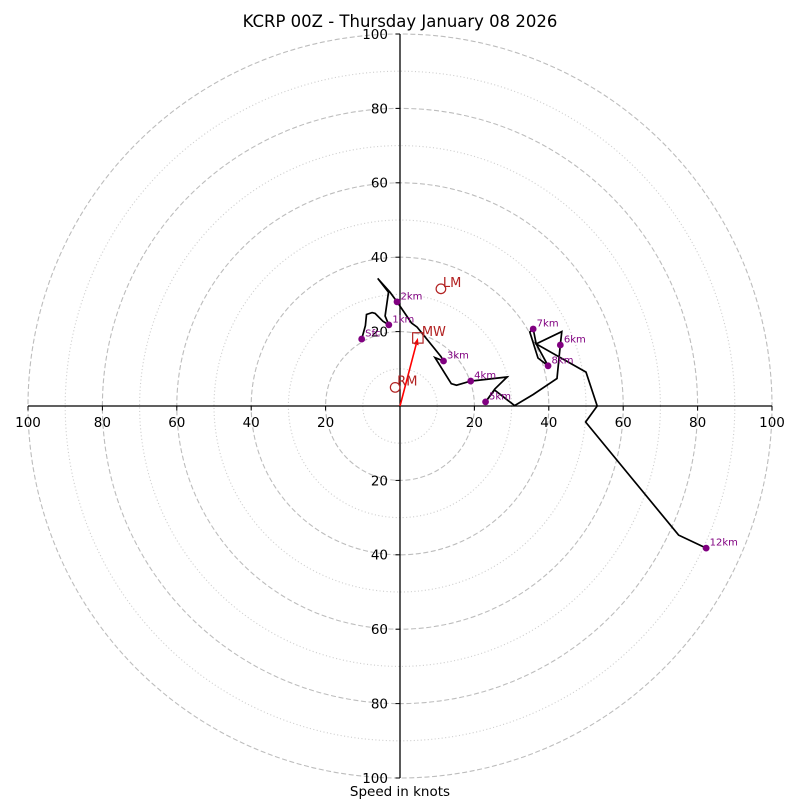 The image size is (800, 800). What do you see at coordinates (395, 387) in the screenshot?
I see `storm-motion-rm-marker` at bounding box center [395, 387].